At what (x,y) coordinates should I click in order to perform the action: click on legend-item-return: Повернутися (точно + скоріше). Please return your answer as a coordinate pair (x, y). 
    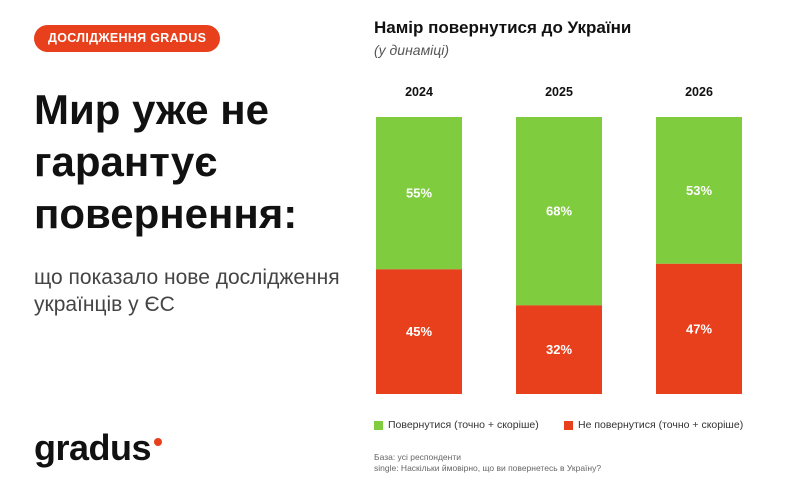
    Looking at the image, I should click on (456, 425).